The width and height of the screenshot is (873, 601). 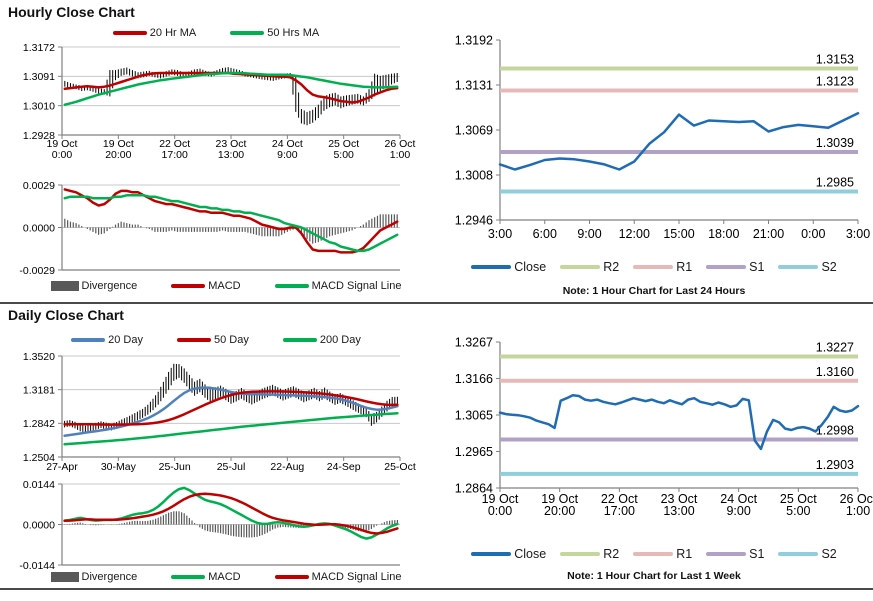 I want to click on svg-text: 20:00, so click(x=559, y=511).